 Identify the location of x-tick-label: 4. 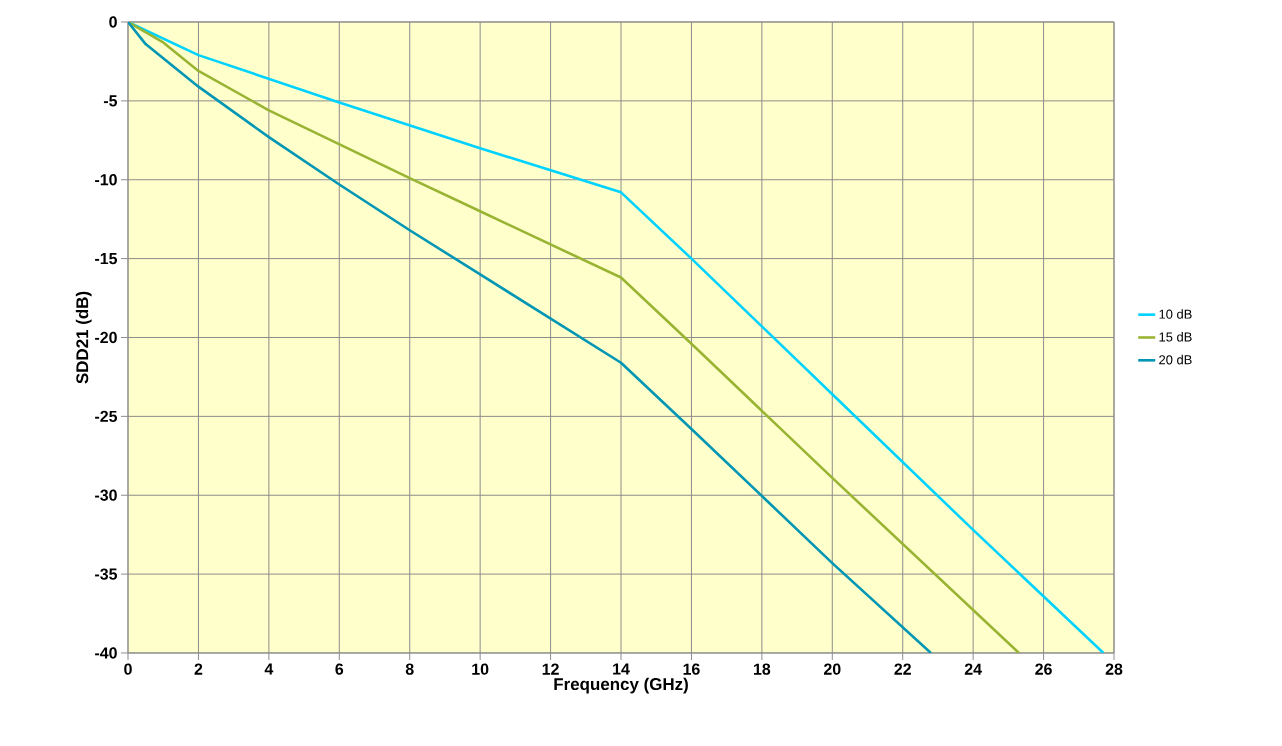
(269, 669).